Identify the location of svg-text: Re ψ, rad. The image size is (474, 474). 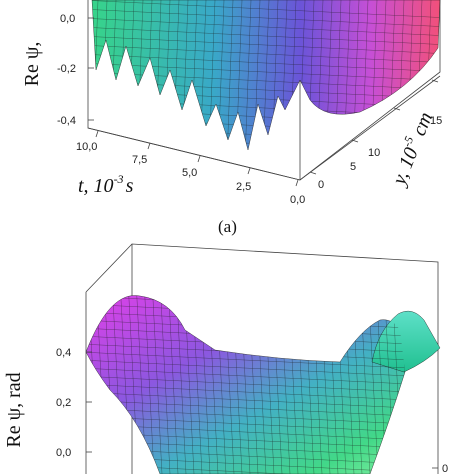
(14, 409).